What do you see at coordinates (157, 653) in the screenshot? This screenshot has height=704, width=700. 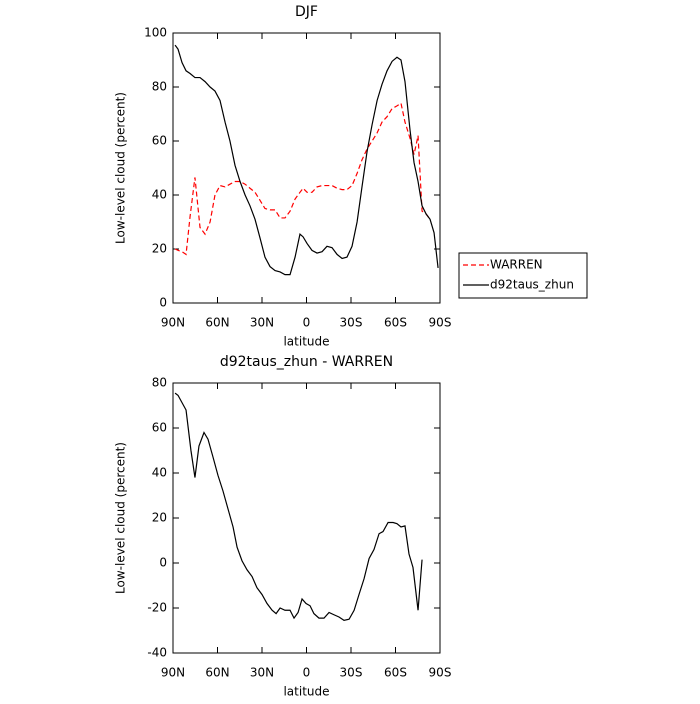 I see `y-tick-label: -40` at bounding box center [157, 653].